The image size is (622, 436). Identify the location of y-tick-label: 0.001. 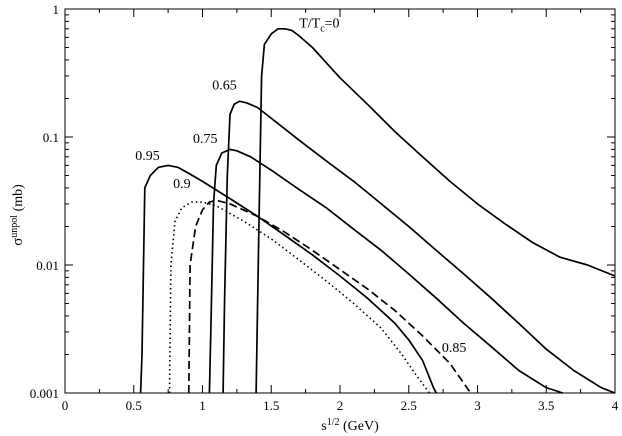
(44, 393).